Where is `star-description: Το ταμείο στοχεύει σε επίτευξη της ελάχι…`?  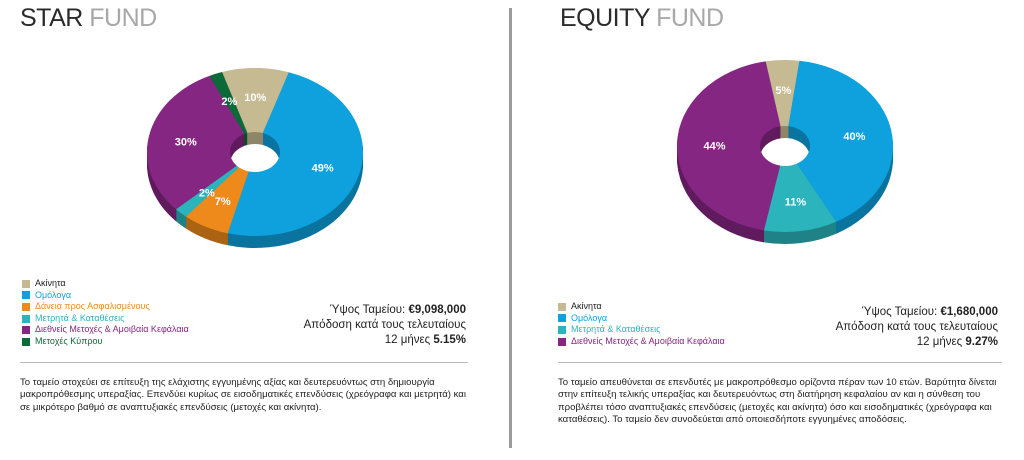
star-description: Το ταμείο στοχεύει σε επίτευξη της ελάχι… is located at coordinates (243, 395).